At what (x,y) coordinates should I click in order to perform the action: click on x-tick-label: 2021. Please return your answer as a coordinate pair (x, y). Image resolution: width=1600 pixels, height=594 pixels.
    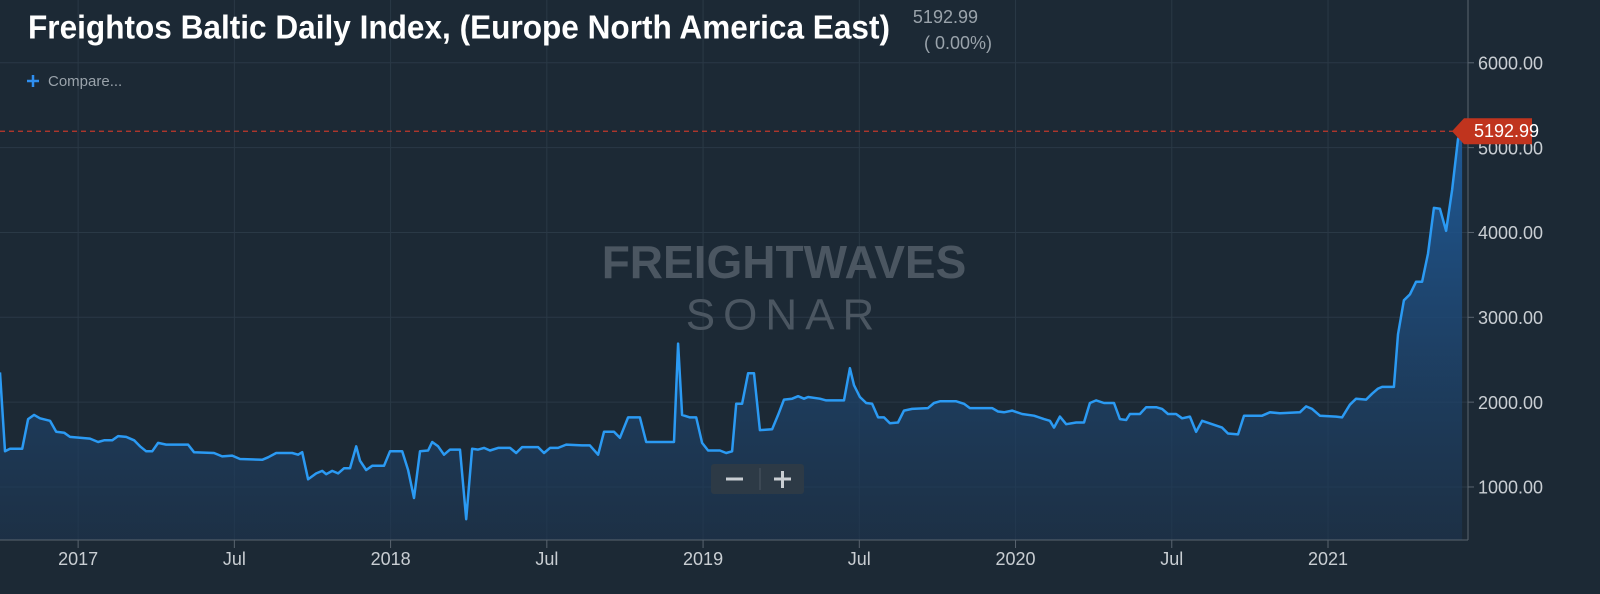
    Looking at the image, I should click on (1328, 559).